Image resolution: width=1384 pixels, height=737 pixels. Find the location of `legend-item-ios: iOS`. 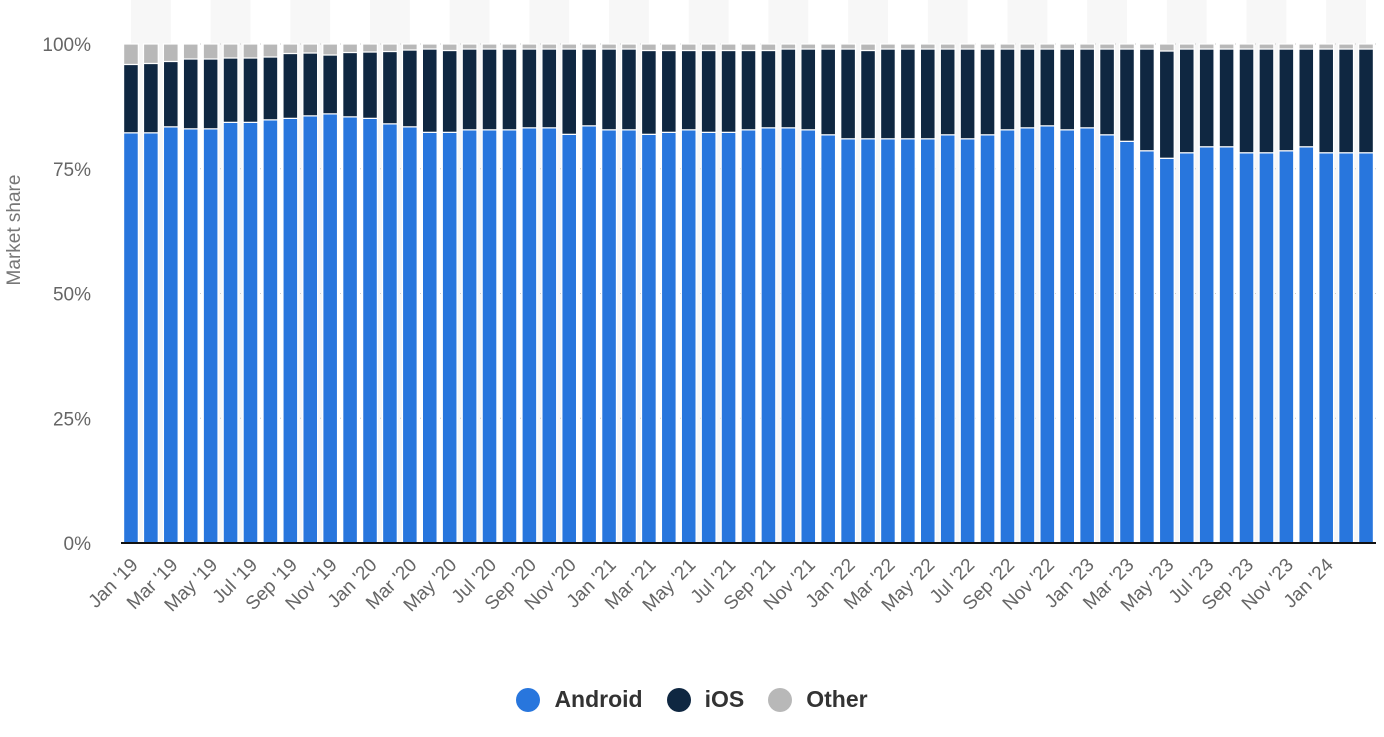

legend-item-ios: iOS is located at coordinates (705, 699).